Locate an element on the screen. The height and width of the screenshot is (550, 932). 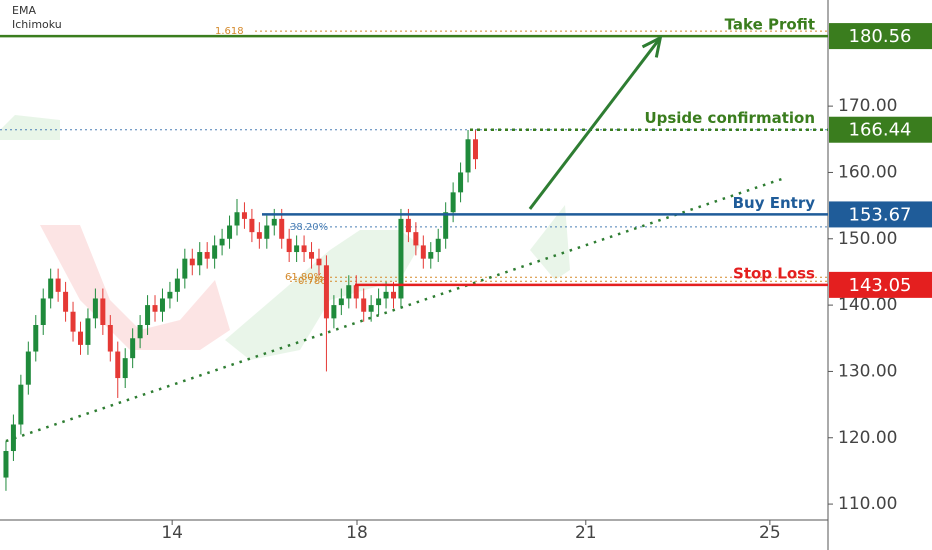
level-label: Upside confirmation is located at coordinates (729, 118).